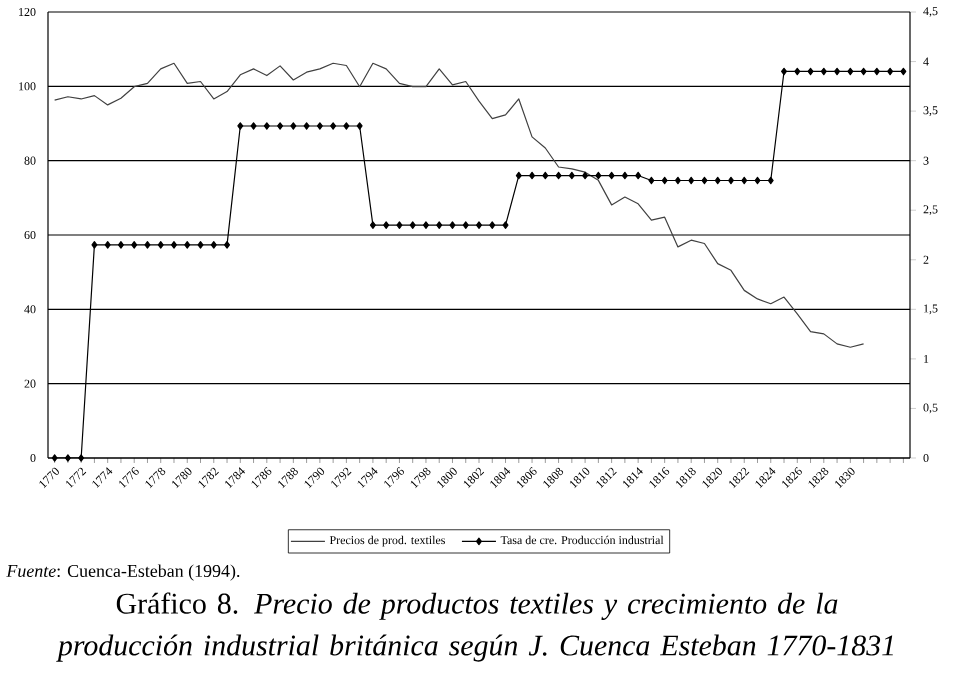 The image size is (954, 694). I want to click on text: Fuente: Cuenca-Esteban (1994)., so click(123, 572).